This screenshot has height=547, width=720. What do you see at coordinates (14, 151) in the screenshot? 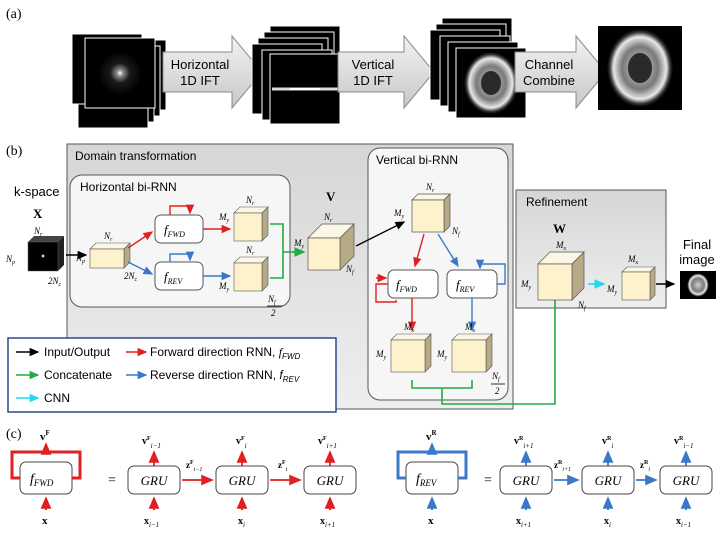
I see `panel-b-label: (b)` at bounding box center [14, 151].